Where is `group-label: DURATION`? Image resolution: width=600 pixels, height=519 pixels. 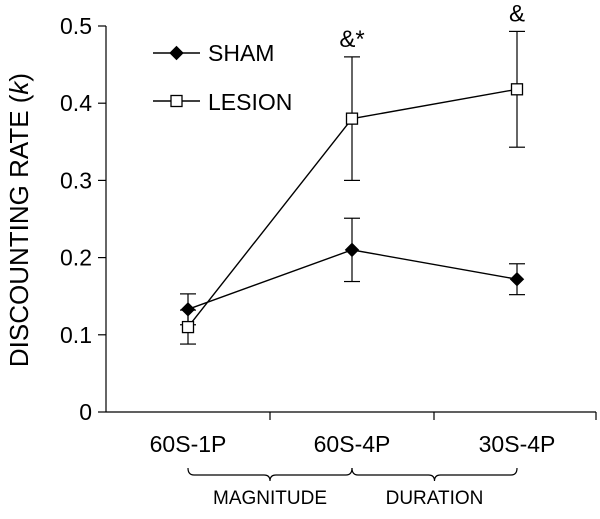 group-label: DURATION is located at coordinates (435, 498).